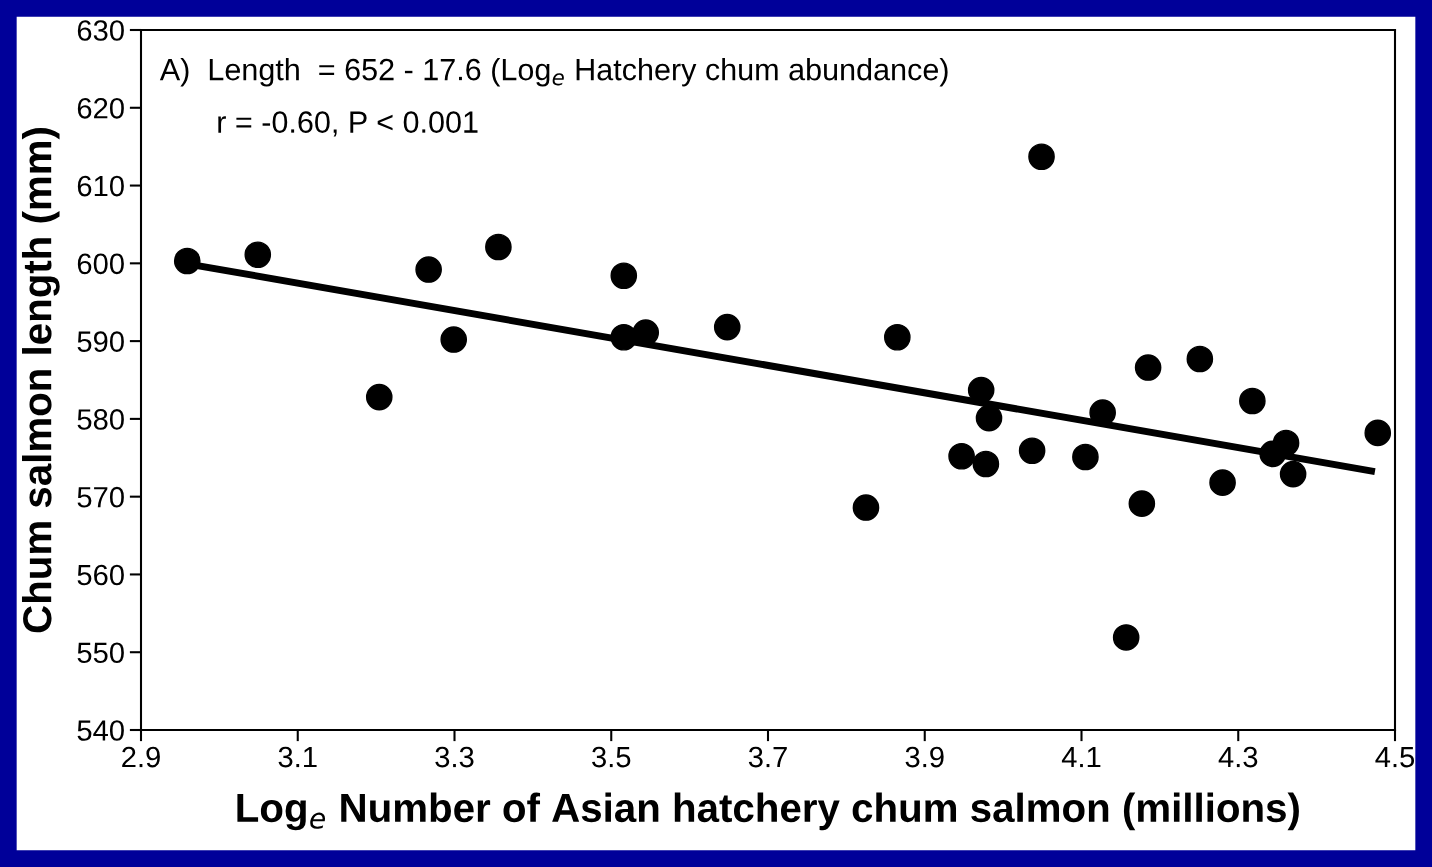  What do you see at coordinates (100, 653) in the screenshot?
I see `y-tick-label: 550` at bounding box center [100, 653].